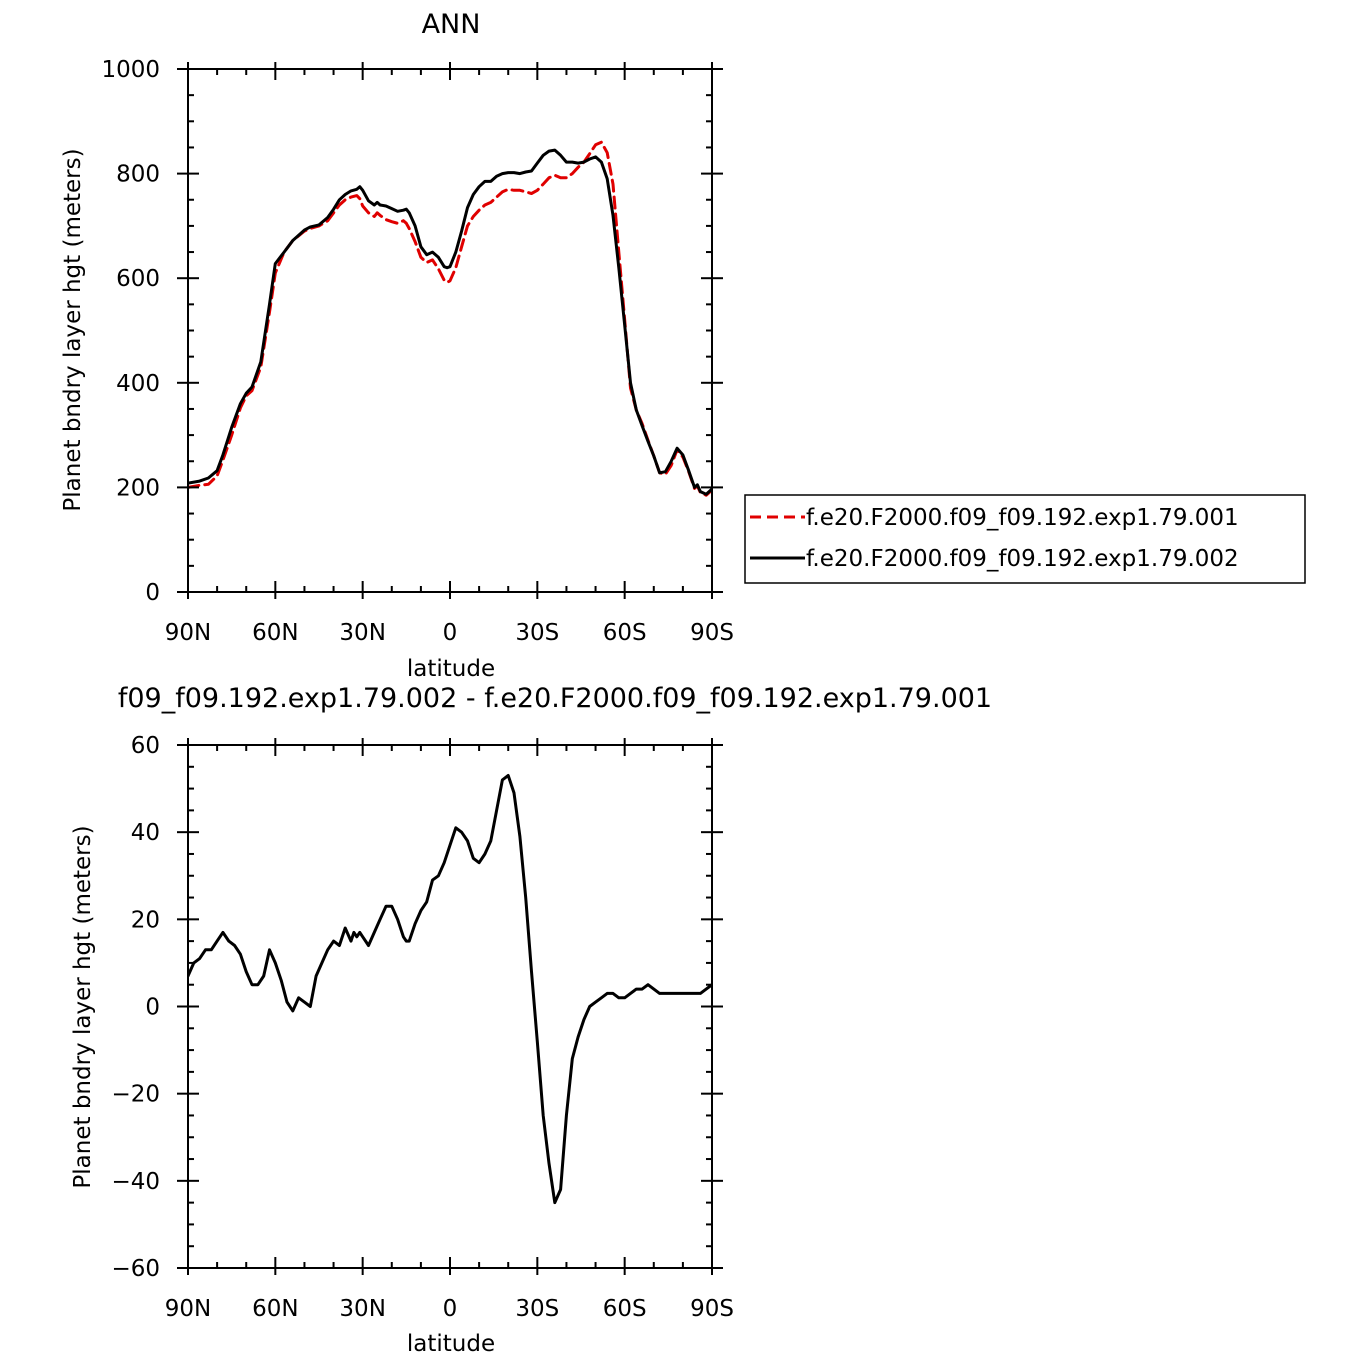 The image size is (1366, 1363). Describe the element at coordinates (450, 1309) in the screenshot. I see `bottom-plot-x-tick-label: 0` at that location.